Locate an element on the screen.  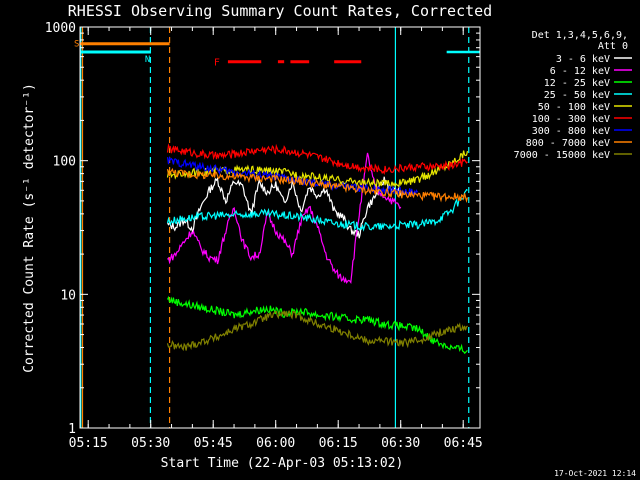
legend-label: 100 - 300 keV is located at coordinates (571, 119).